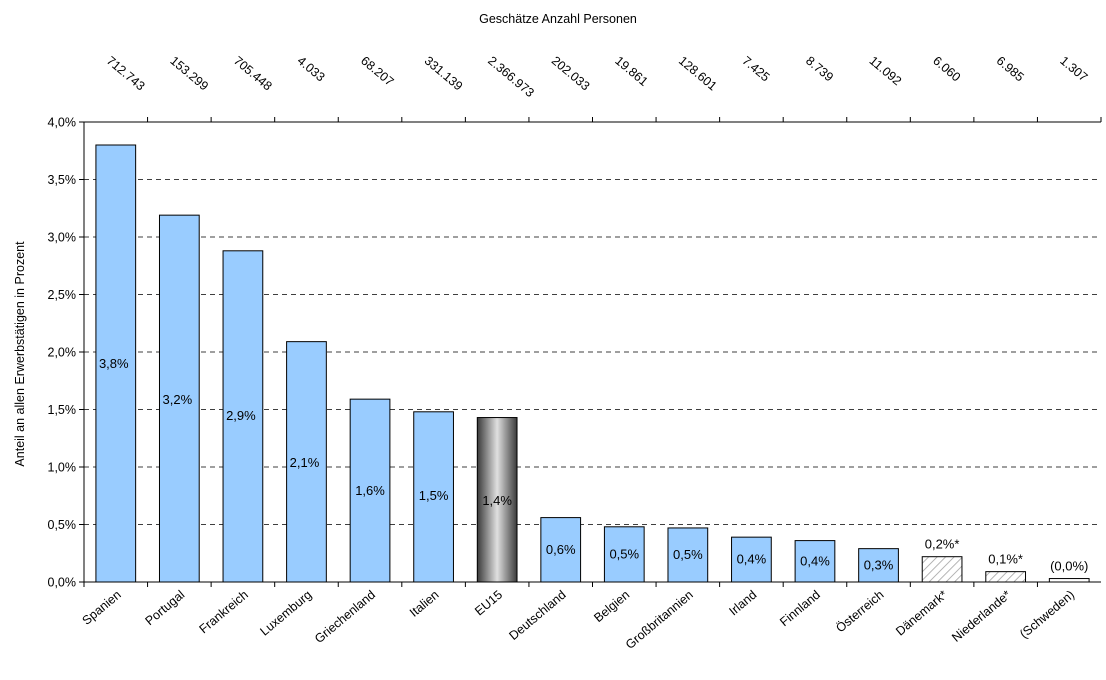  Describe the element at coordinates (62, 525) in the screenshot. I see `y-tick-label: 0,5%` at that location.